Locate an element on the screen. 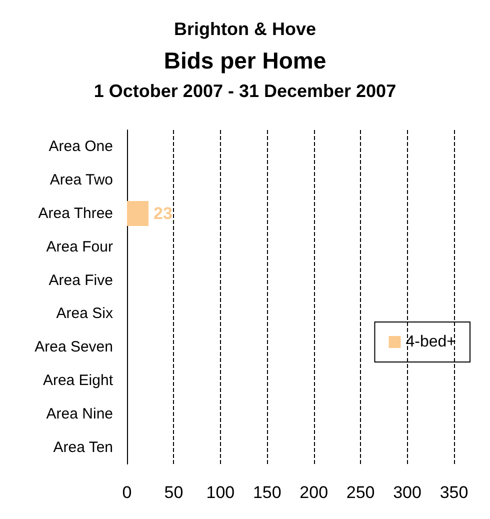  y-tick-label: Area Four is located at coordinates (79, 247).